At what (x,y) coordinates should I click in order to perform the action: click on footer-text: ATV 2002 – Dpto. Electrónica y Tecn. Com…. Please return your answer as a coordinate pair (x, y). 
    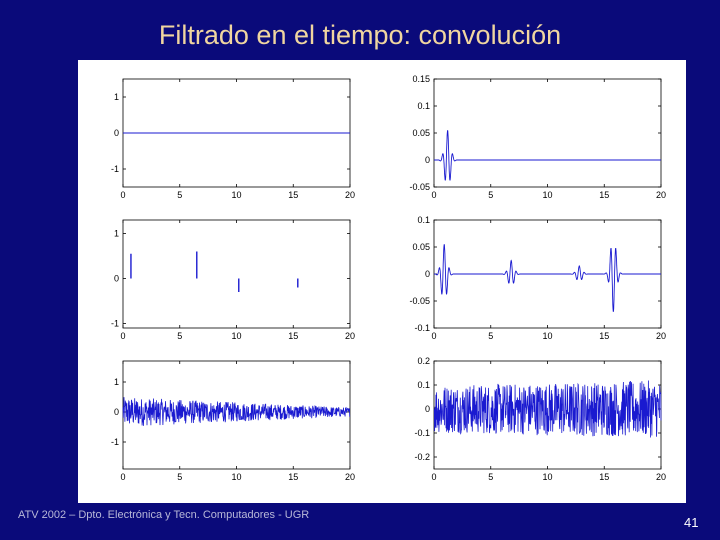
    Looking at the image, I should click on (164, 515).